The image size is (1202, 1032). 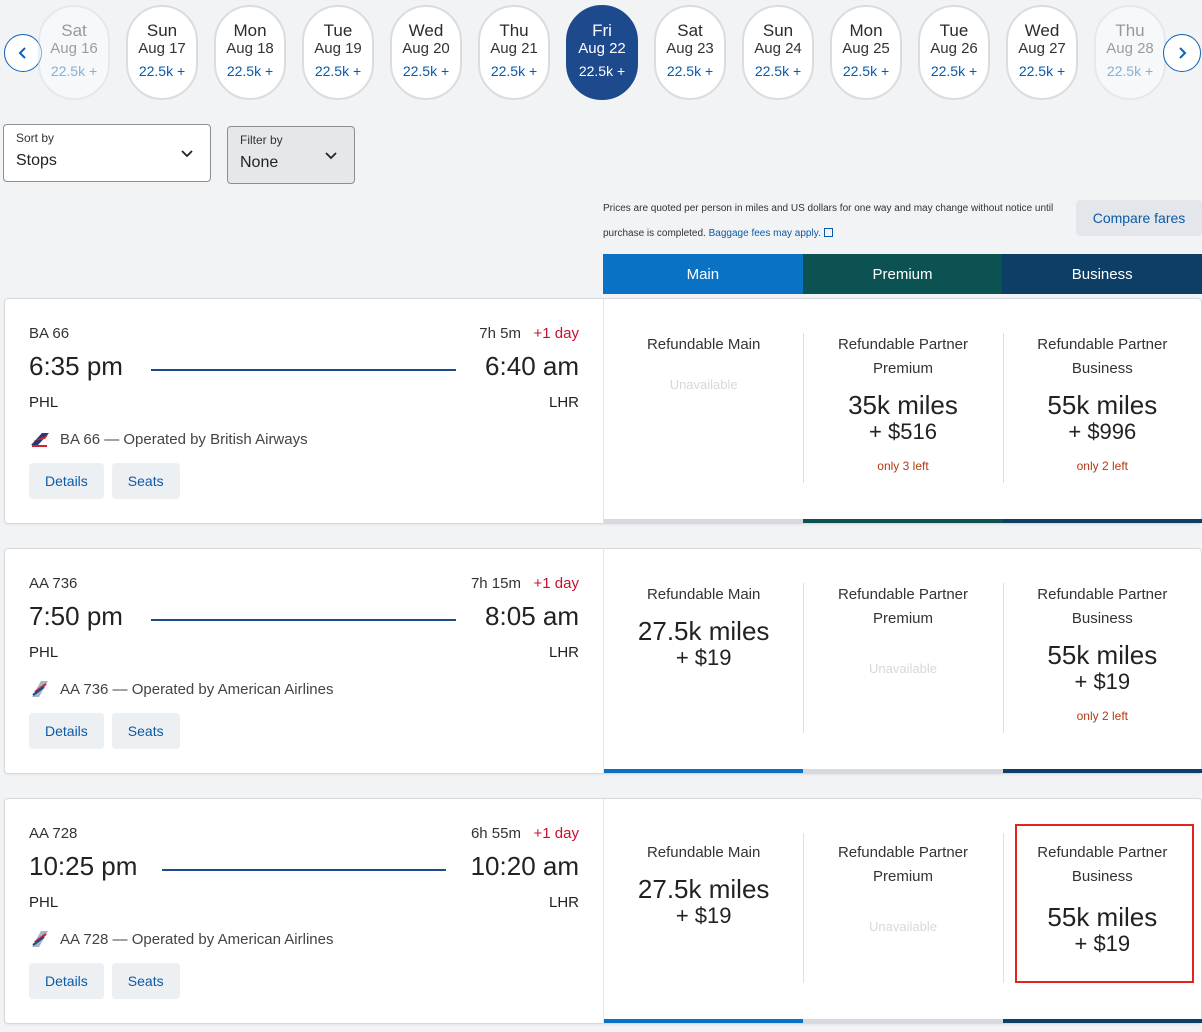 I want to click on date-label: Aug 20, so click(x=426, y=48).